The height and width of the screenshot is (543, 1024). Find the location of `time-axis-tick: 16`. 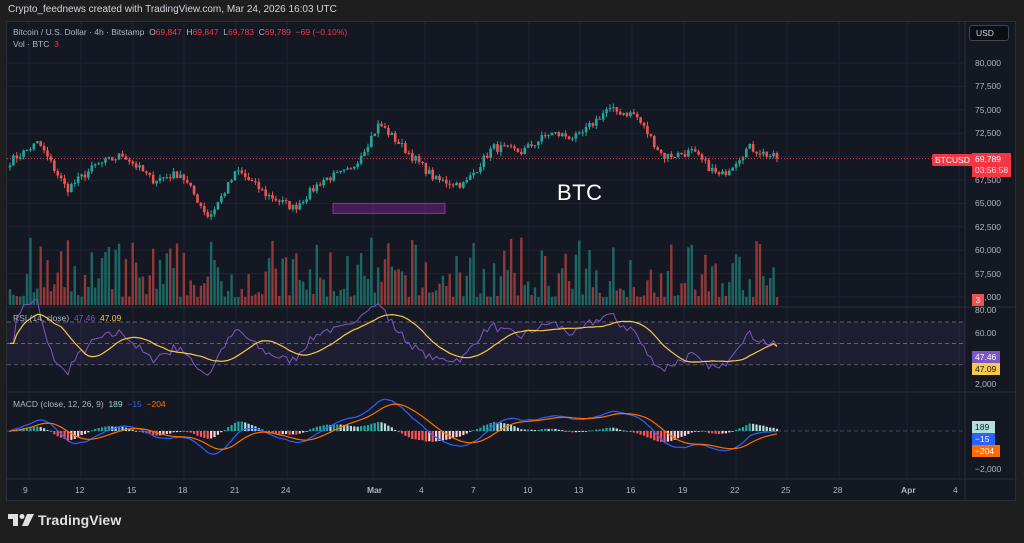

time-axis-tick: 16 is located at coordinates (631, 490).